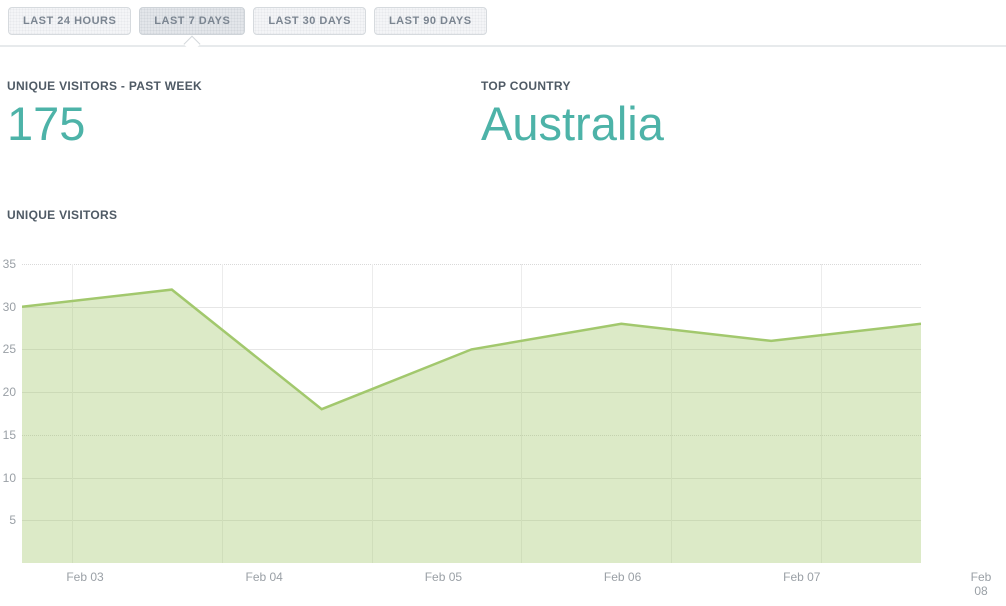 This screenshot has width=1006, height=606. Describe the element at coordinates (430, 21) in the screenshot. I see `tab-last-90-days: LAST 90 DAYS` at that location.